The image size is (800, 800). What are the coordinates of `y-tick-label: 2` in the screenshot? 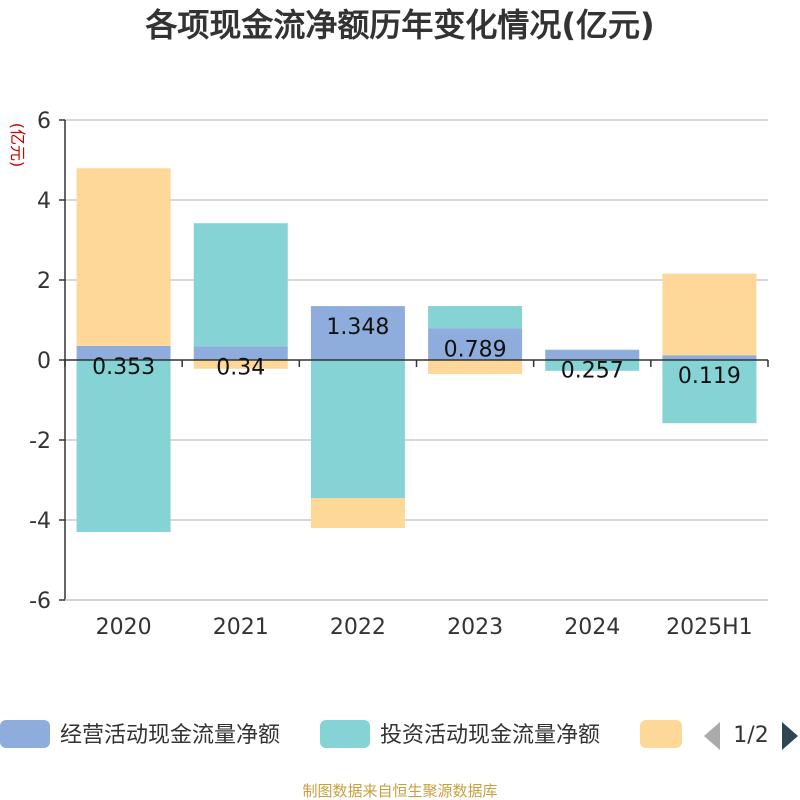 It's located at (44, 281).